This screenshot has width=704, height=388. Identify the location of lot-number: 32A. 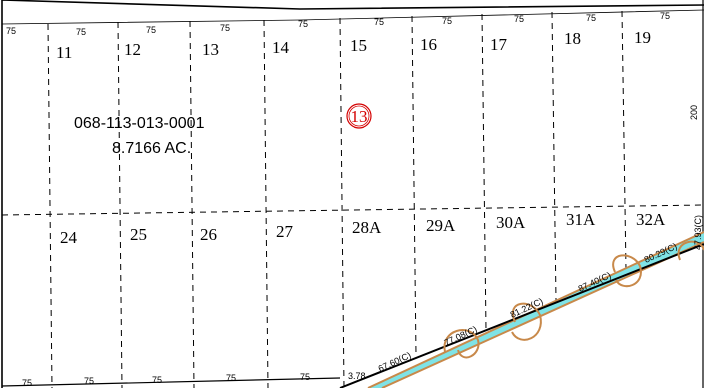
(651, 219).